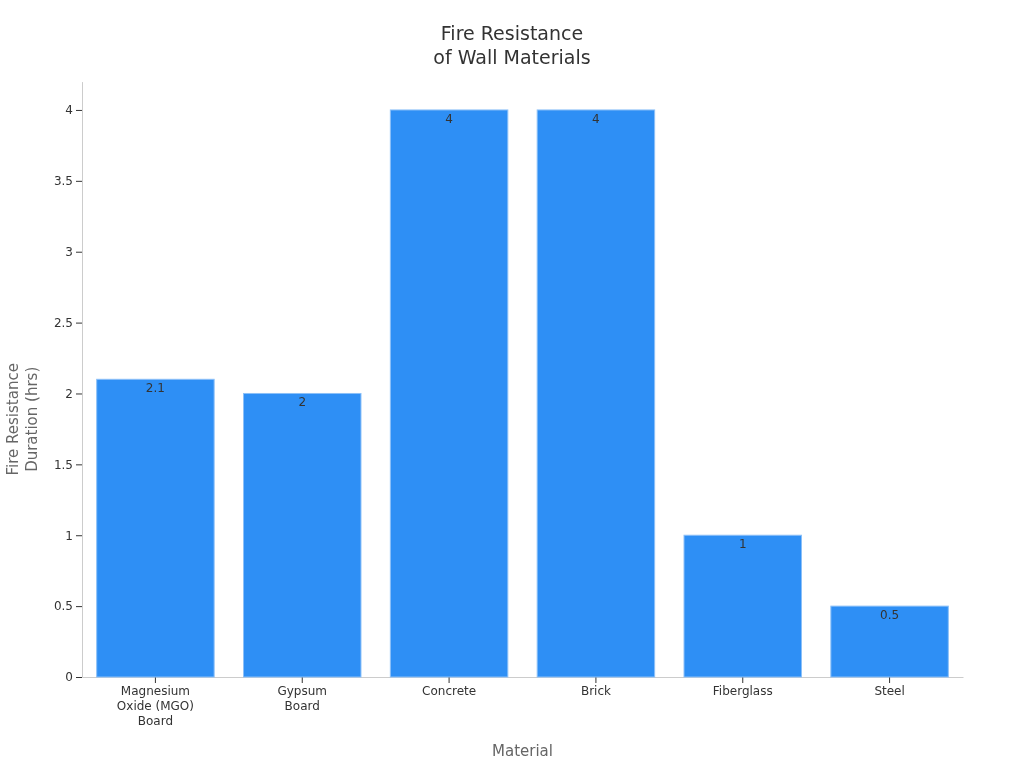 The height and width of the screenshot is (768, 1024). What do you see at coordinates (69, 393) in the screenshot?
I see `y-tick-label: 2` at bounding box center [69, 393].